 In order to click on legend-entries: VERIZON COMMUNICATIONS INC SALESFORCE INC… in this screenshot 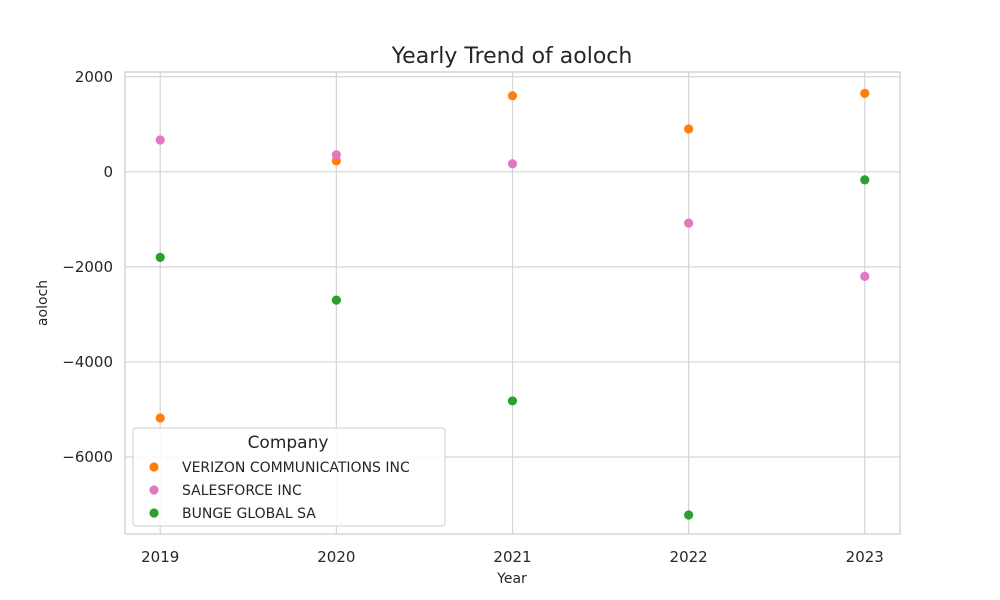, I will do `click(279, 491)`.